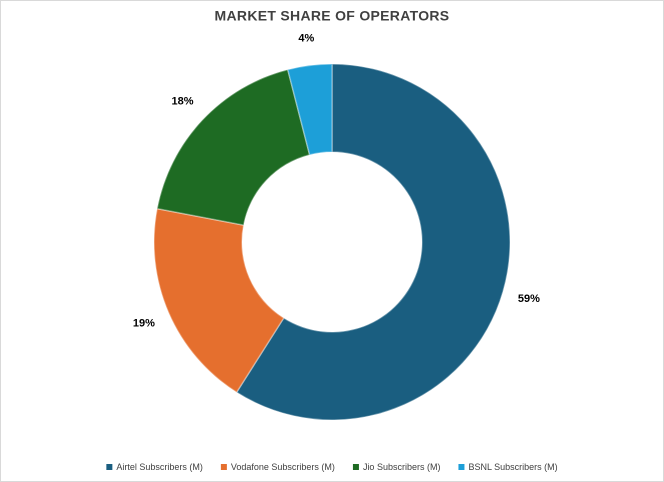  What do you see at coordinates (159, 467) in the screenshot?
I see `legend-label: Airtel Subscribers (M)` at bounding box center [159, 467].